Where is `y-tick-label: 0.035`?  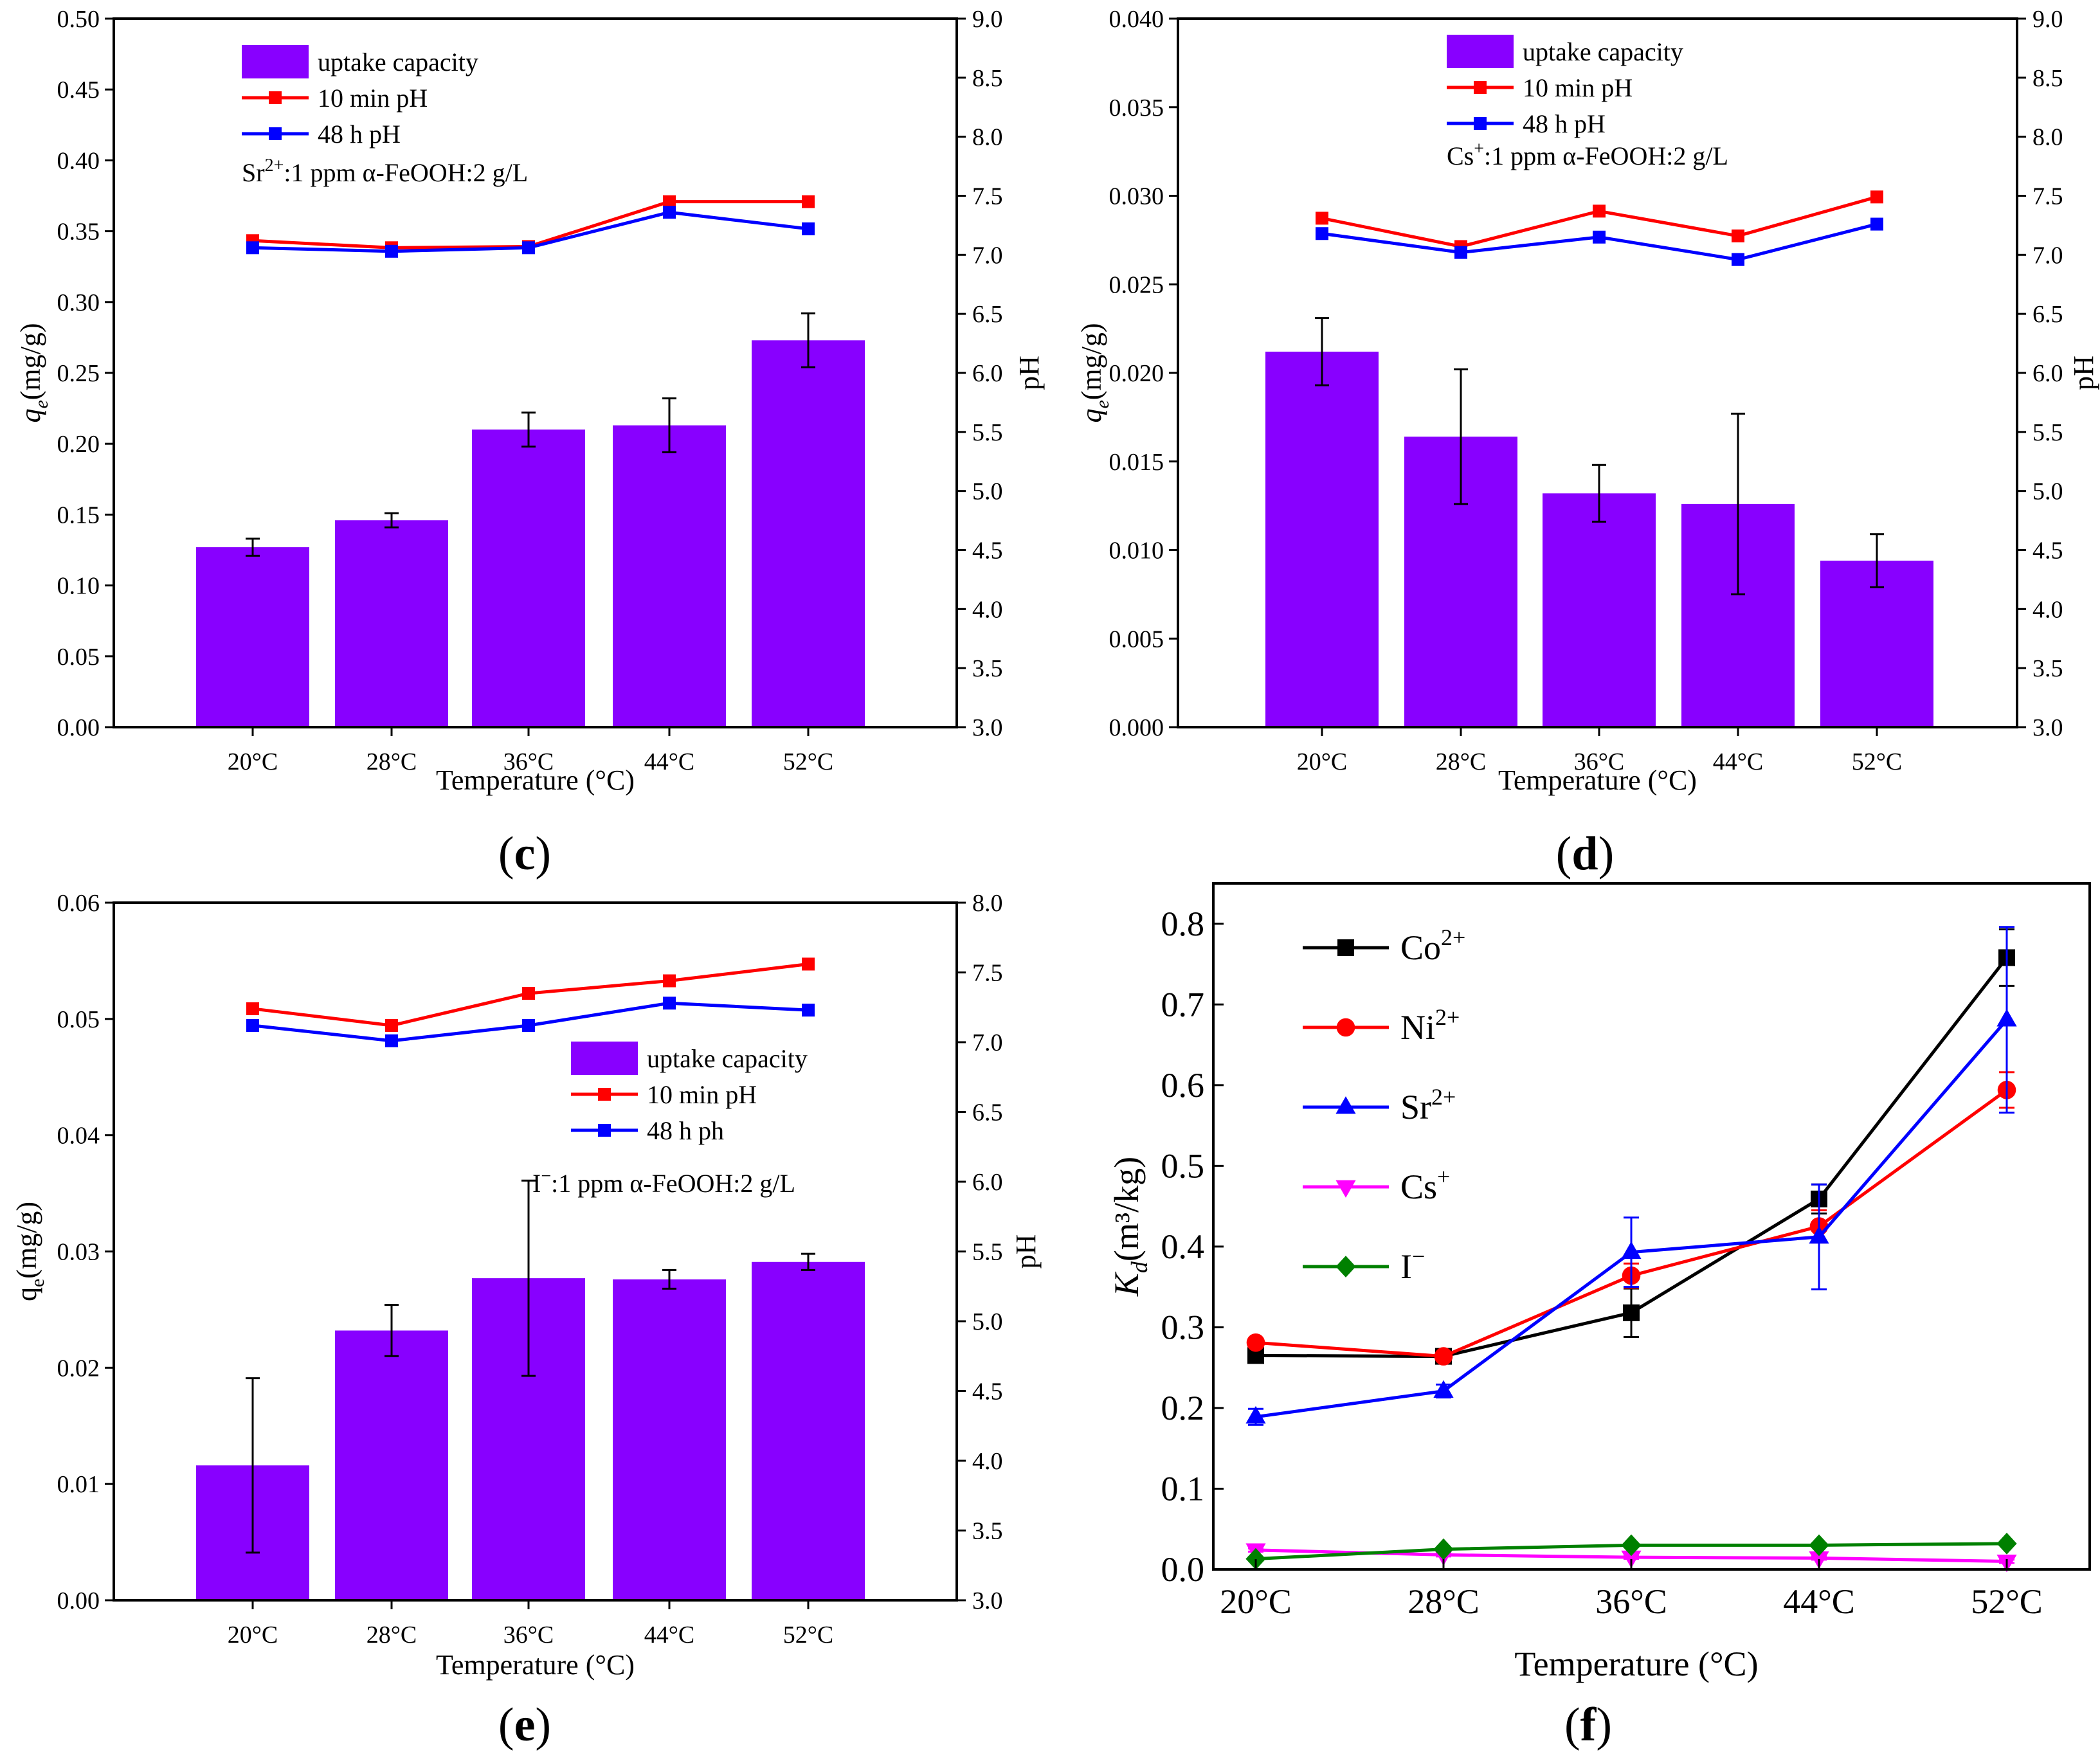 y-tick-label: 0.035 is located at coordinates (1137, 108).